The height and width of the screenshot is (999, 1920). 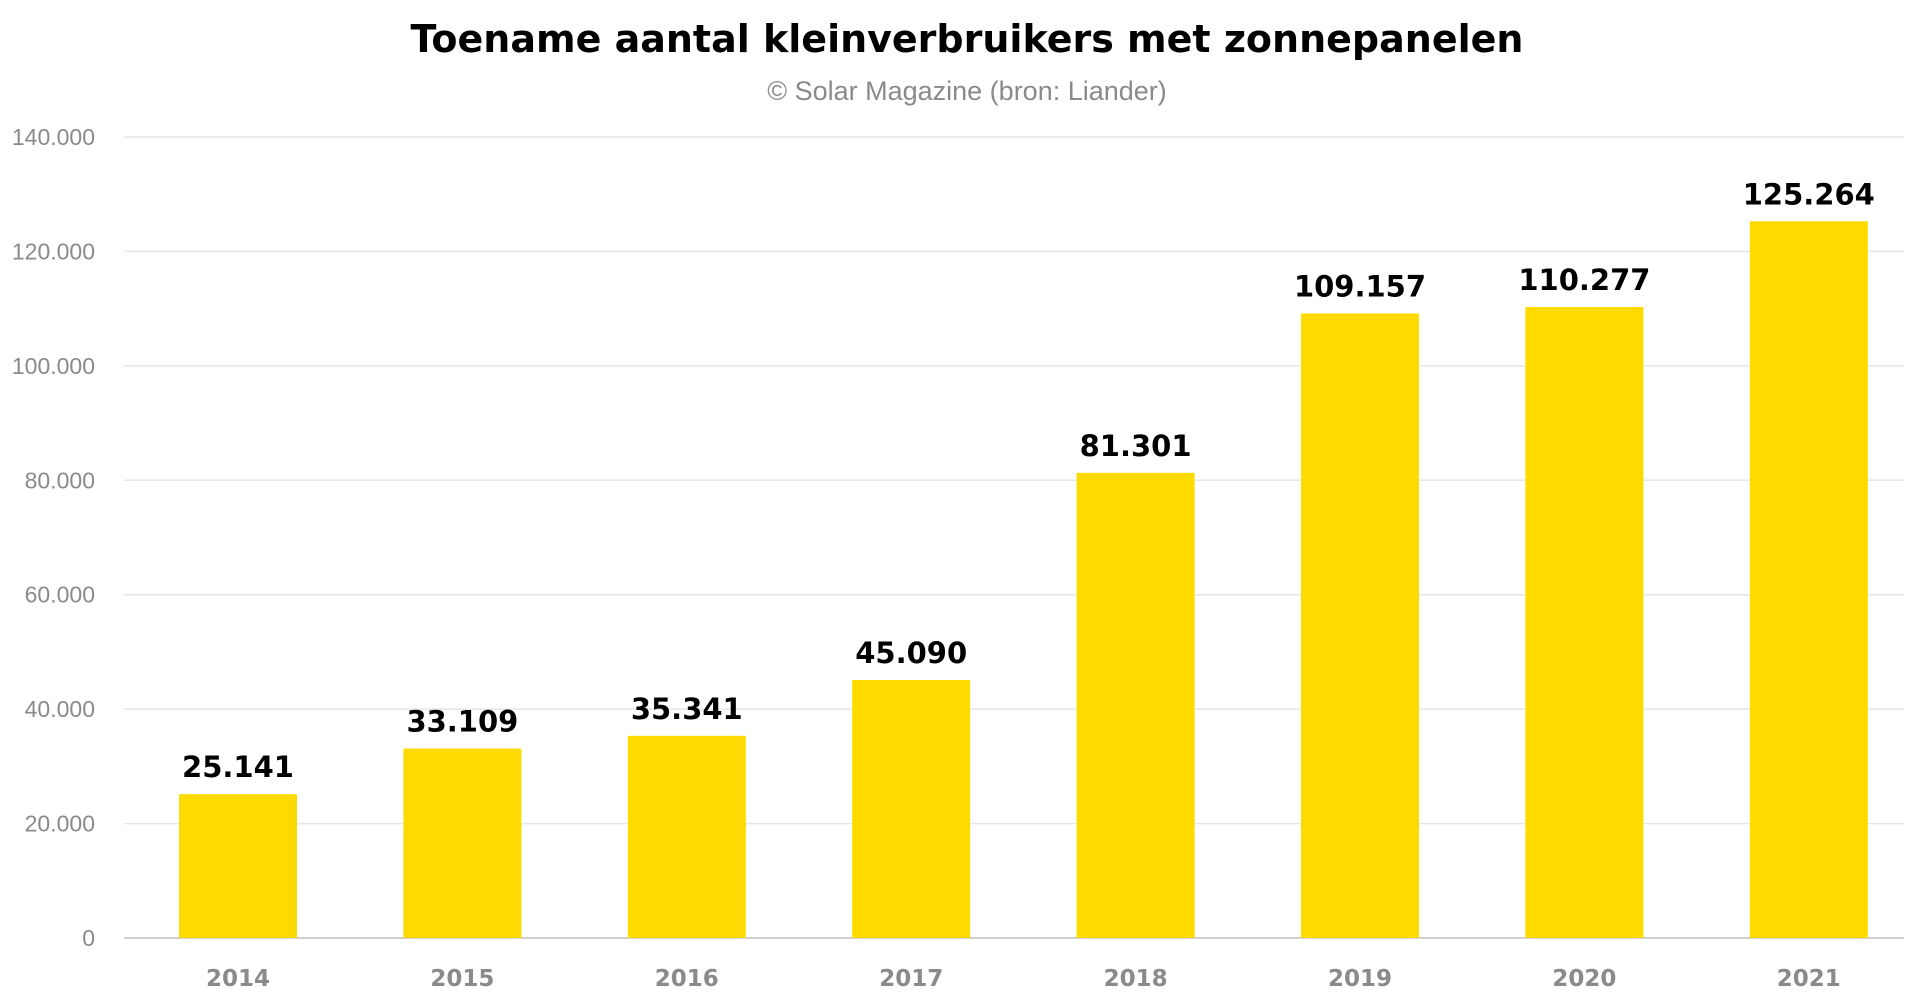 What do you see at coordinates (88, 938) in the screenshot?
I see `y-tick-label: 0` at bounding box center [88, 938].